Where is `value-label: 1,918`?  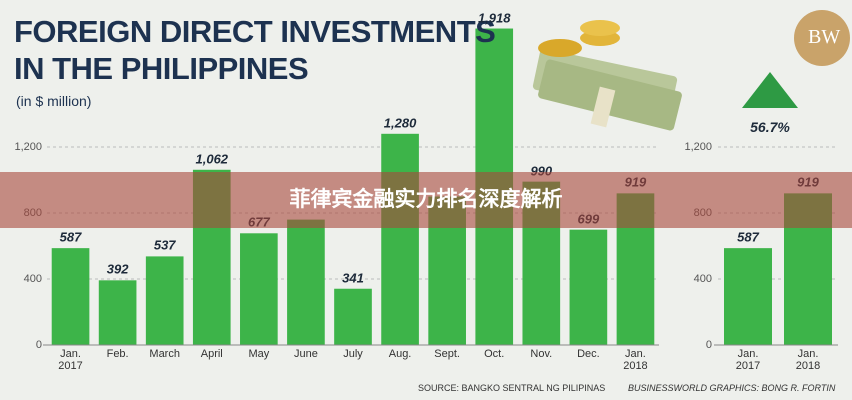 value-label: 1,918 is located at coordinates (494, 18).